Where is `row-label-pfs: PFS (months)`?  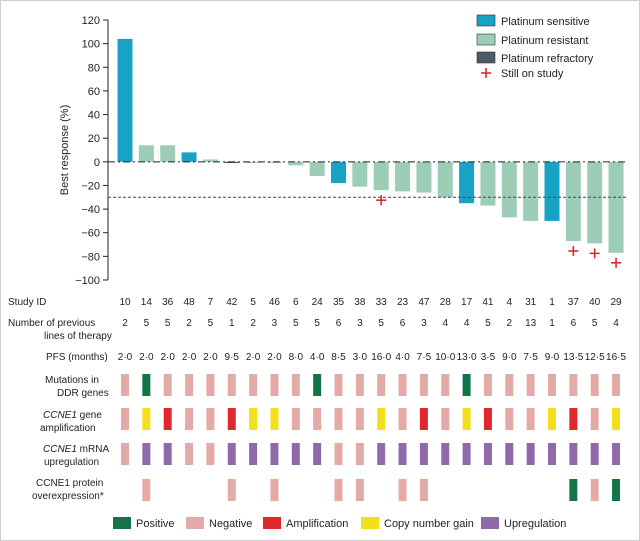
row-label-pfs: PFS (months) is located at coordinates (77, 357).